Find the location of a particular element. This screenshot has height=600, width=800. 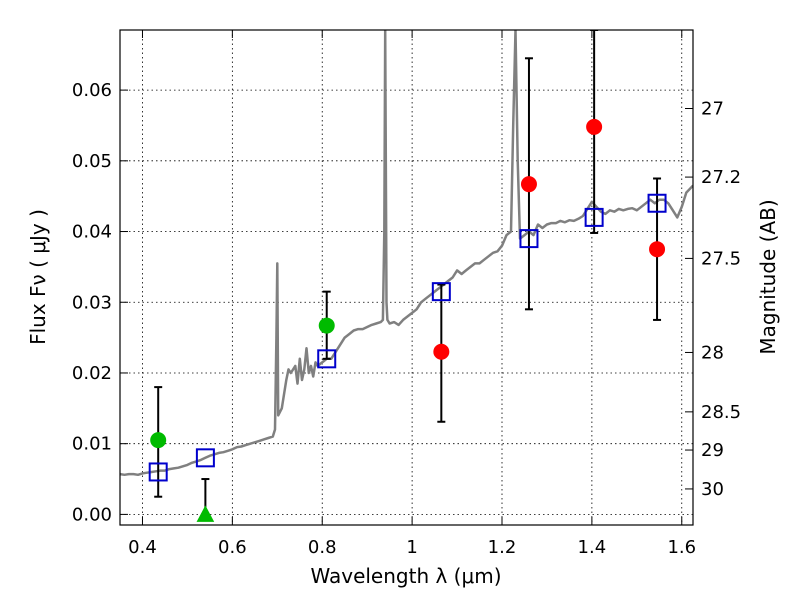

x-tick-label: 0.6 is located at coordinates (232, 547).